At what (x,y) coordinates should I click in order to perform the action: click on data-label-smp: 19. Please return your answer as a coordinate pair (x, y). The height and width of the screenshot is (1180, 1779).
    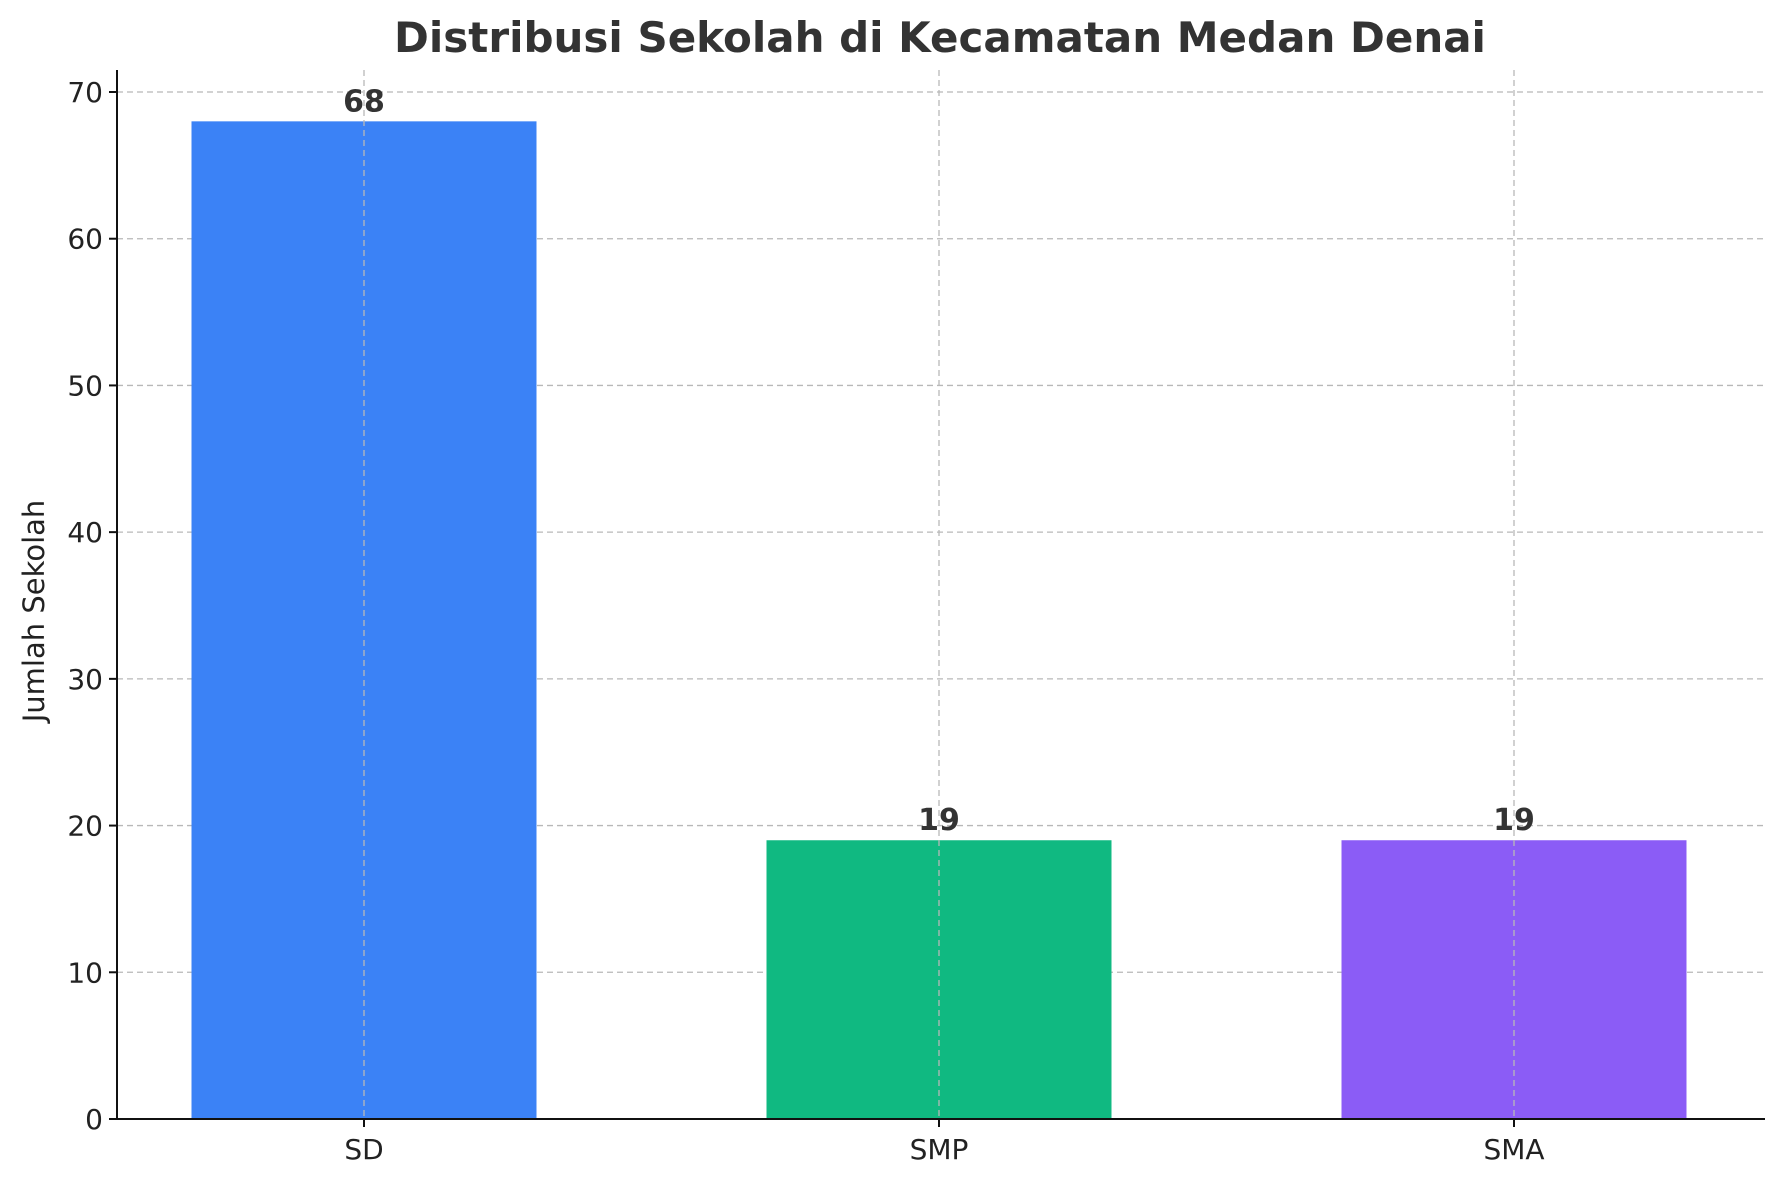
    Looking at the image, I should click on (939, 820).